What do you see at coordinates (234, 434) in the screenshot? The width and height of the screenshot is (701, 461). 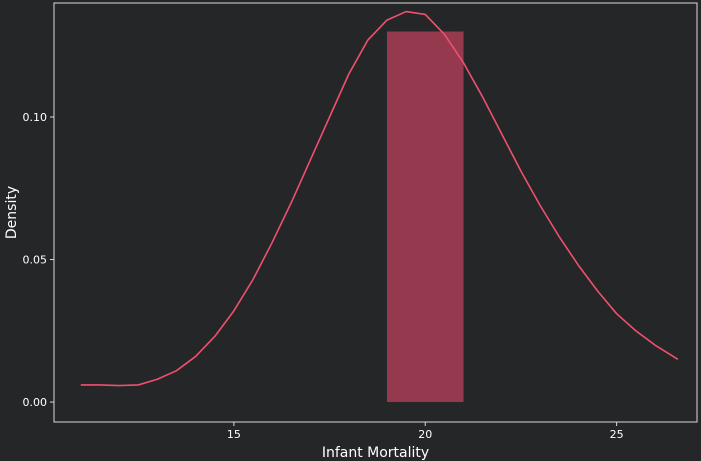 I see `x-tick-label: 15` at bounding box center [234, 434].